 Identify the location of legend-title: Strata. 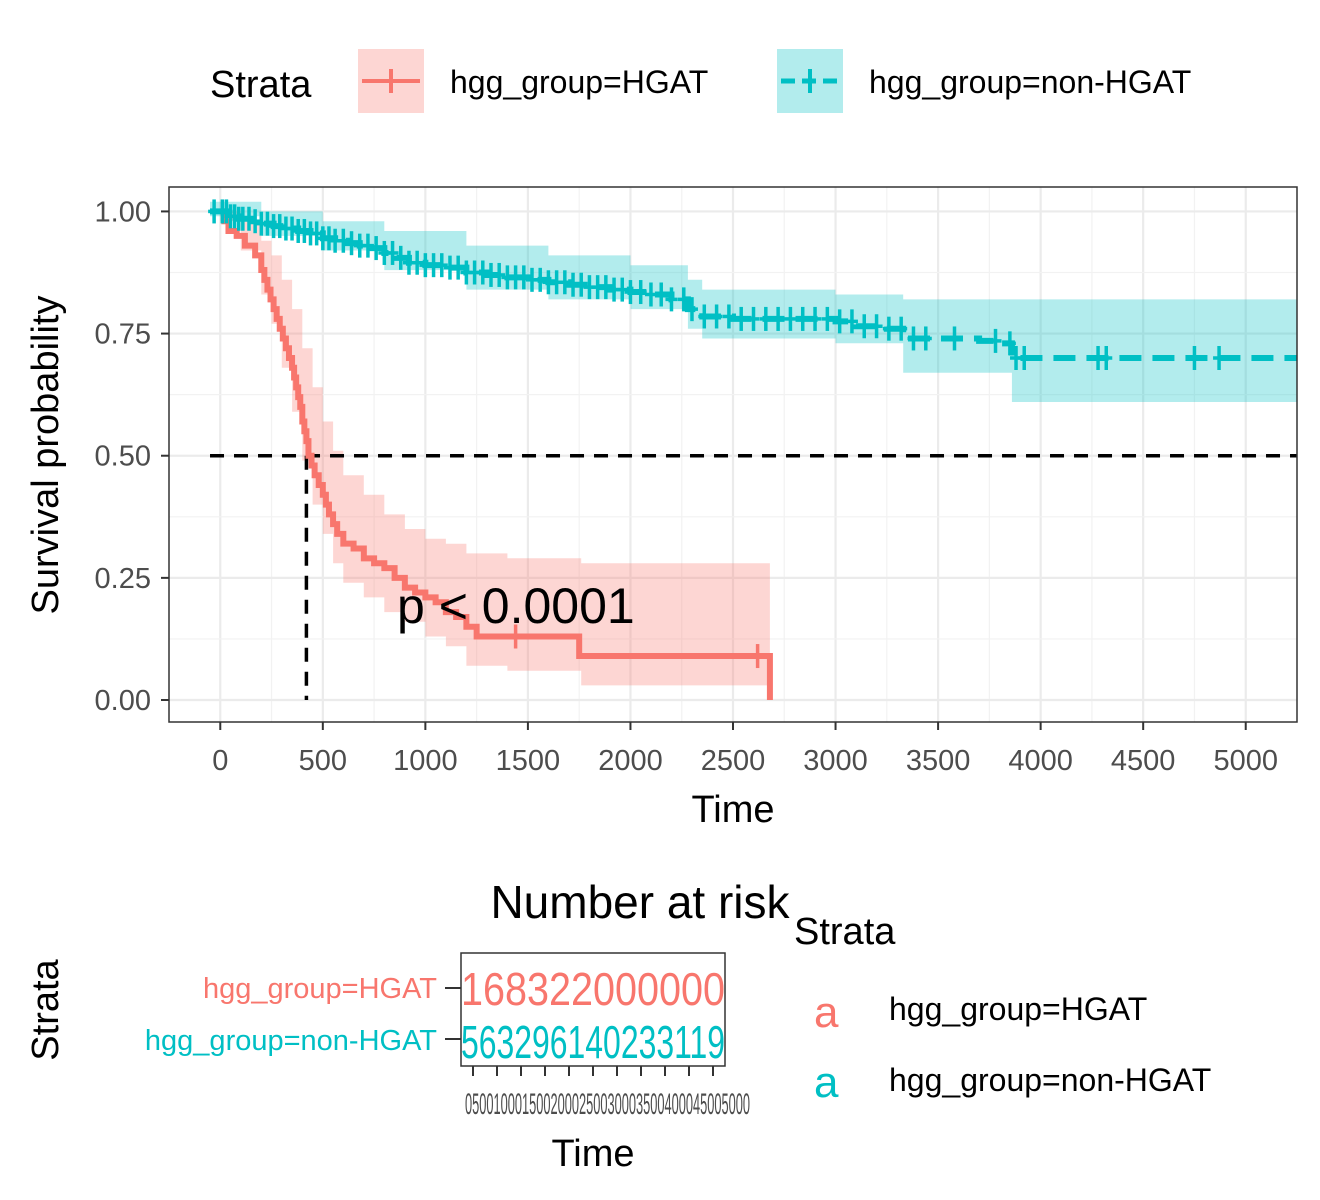
(261, 85).